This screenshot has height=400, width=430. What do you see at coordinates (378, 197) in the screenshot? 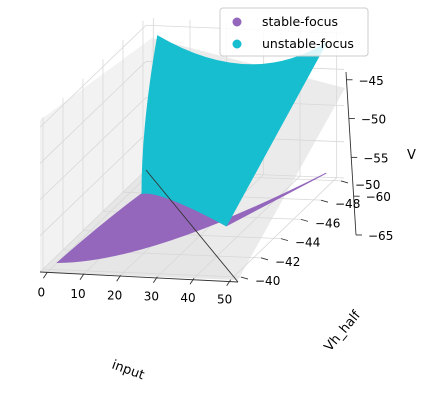
I see `z-tick-label: −60` at bounding box center [378, 197].